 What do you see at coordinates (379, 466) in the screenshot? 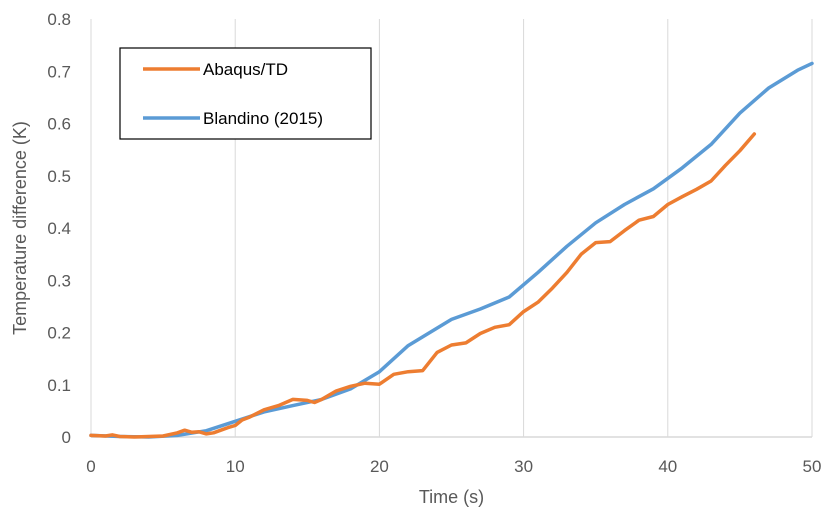
I see `x-tick-label: 20` at bounding box center [379, 466].